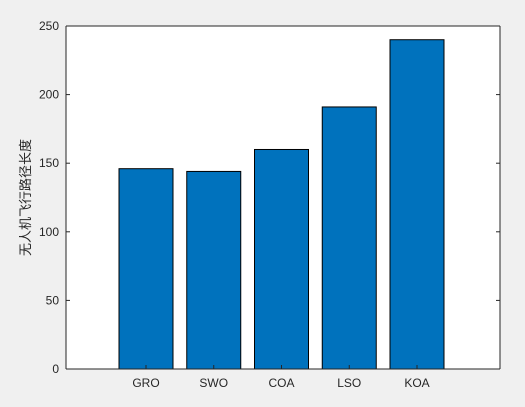 This screenshot has height=407, width=525. I want to click on x-tick-label-gro: GRO, so click(145, 383).